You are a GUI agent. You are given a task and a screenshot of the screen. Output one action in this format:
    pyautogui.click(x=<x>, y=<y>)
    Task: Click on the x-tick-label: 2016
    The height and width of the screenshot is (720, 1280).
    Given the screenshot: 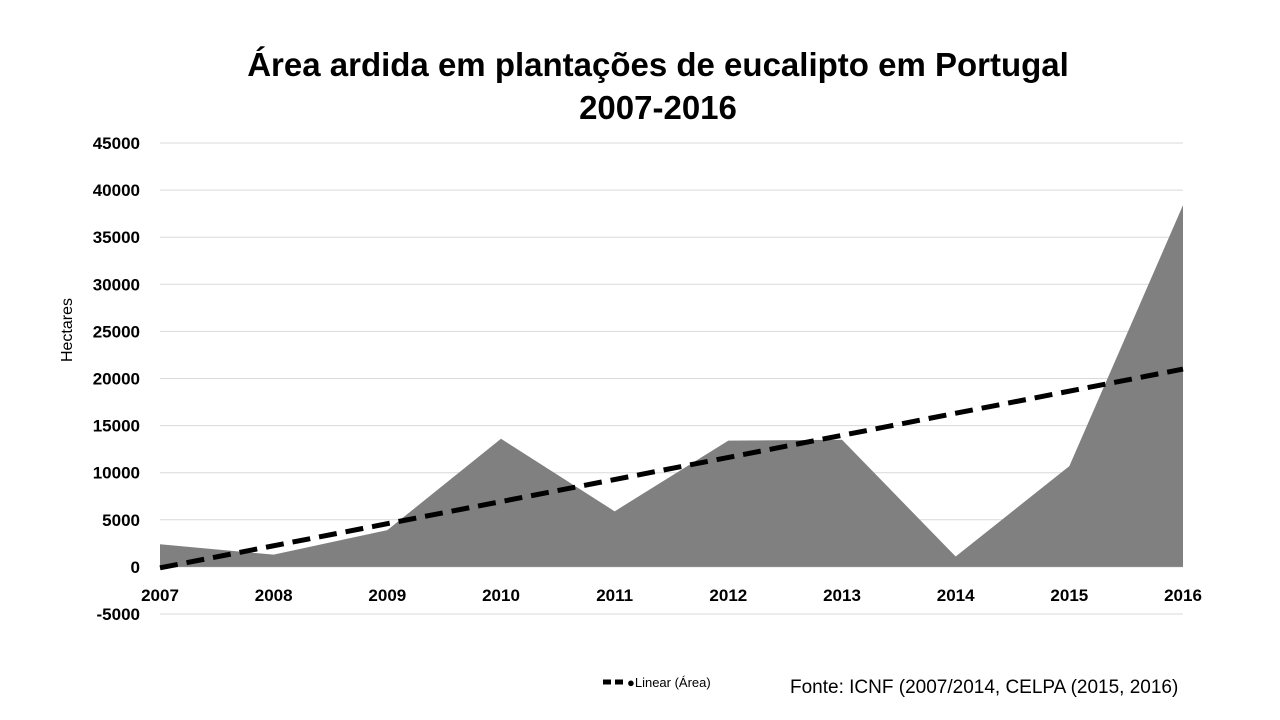 What is the action you would take?
    pyautogui.click(x=1183, y=595)
    